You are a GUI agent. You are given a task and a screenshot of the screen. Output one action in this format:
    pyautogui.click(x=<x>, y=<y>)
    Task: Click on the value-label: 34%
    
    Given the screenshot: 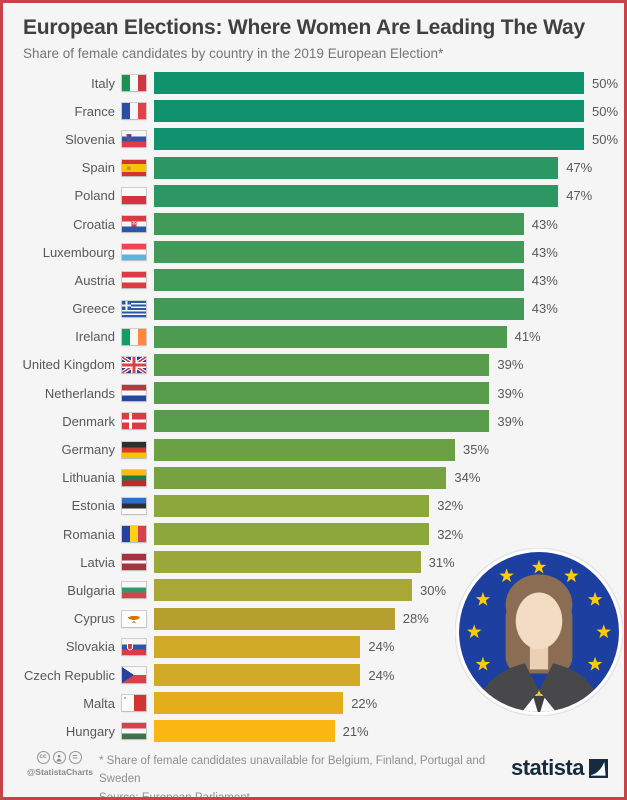 What is the action you would take?
    pyautogui.click(x=467, y=478)
    